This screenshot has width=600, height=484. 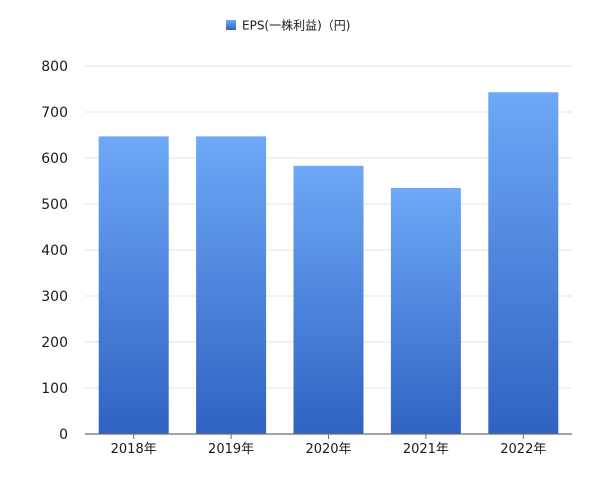 What do you see at coordinates (296, 25) in the screenshot?
I see `legend-label: EPS(一株利益)（円)` at bounding box center [296, 25].